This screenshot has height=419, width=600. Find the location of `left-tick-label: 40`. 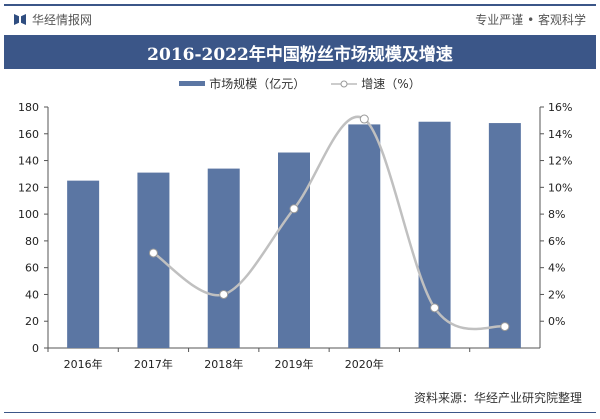

left-tick-label: 40 is located at coordinates (32, 294).